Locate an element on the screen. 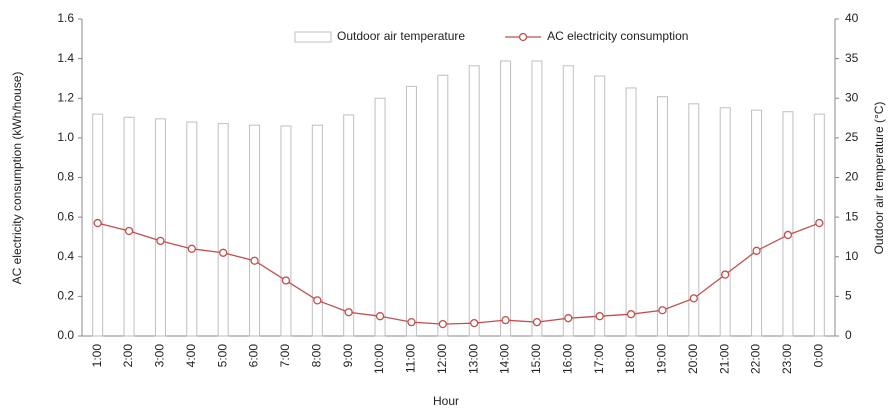 The width and height of the screenshot is (893, 412). y-tick-label: 0.4 is located at coordinates (65, 256).